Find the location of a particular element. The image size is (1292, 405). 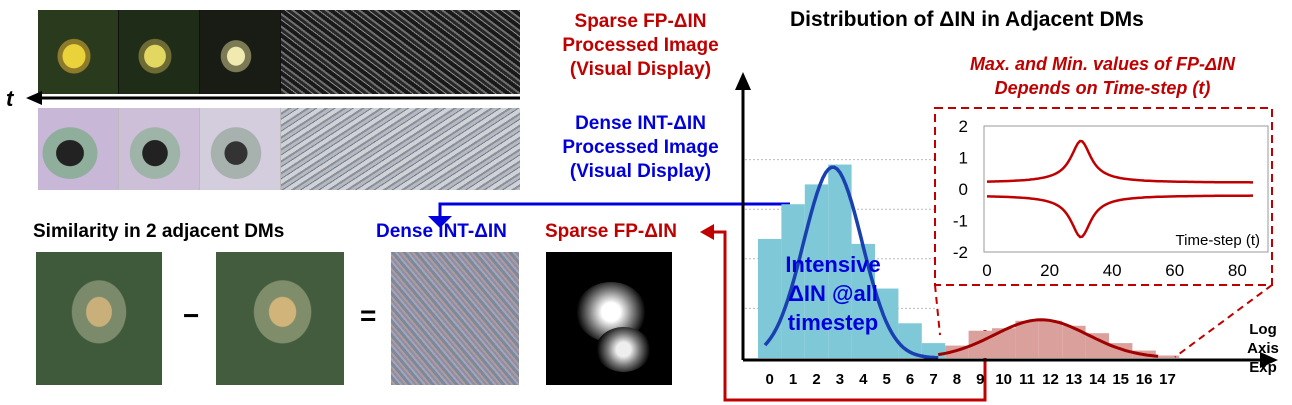

sparse-image-strip is located at coordinates (279, 52).